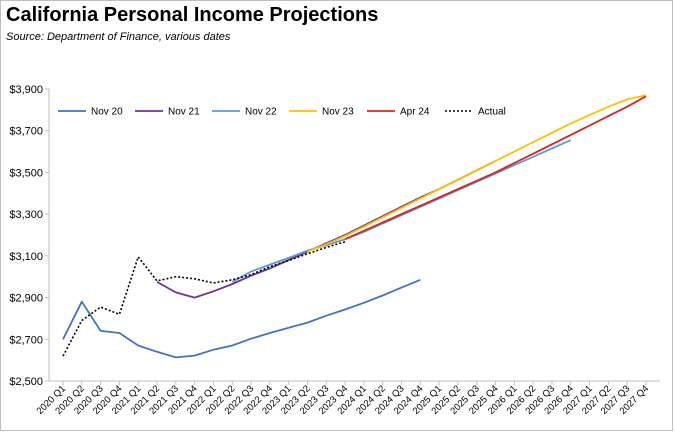 This screenshot has height=433, width=675. What do you see at coordinates (26, 173) in the screenshot?
I see `y-tick-label: $3,500` at bounding box center [26, 173].